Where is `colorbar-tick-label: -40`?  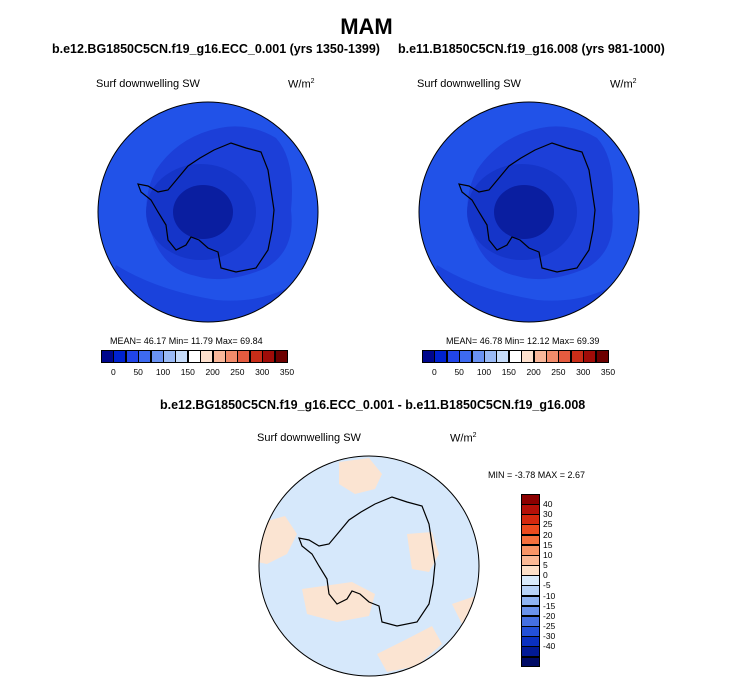
colorbar-tick-label: -40 is located at coordinates (549, 646).